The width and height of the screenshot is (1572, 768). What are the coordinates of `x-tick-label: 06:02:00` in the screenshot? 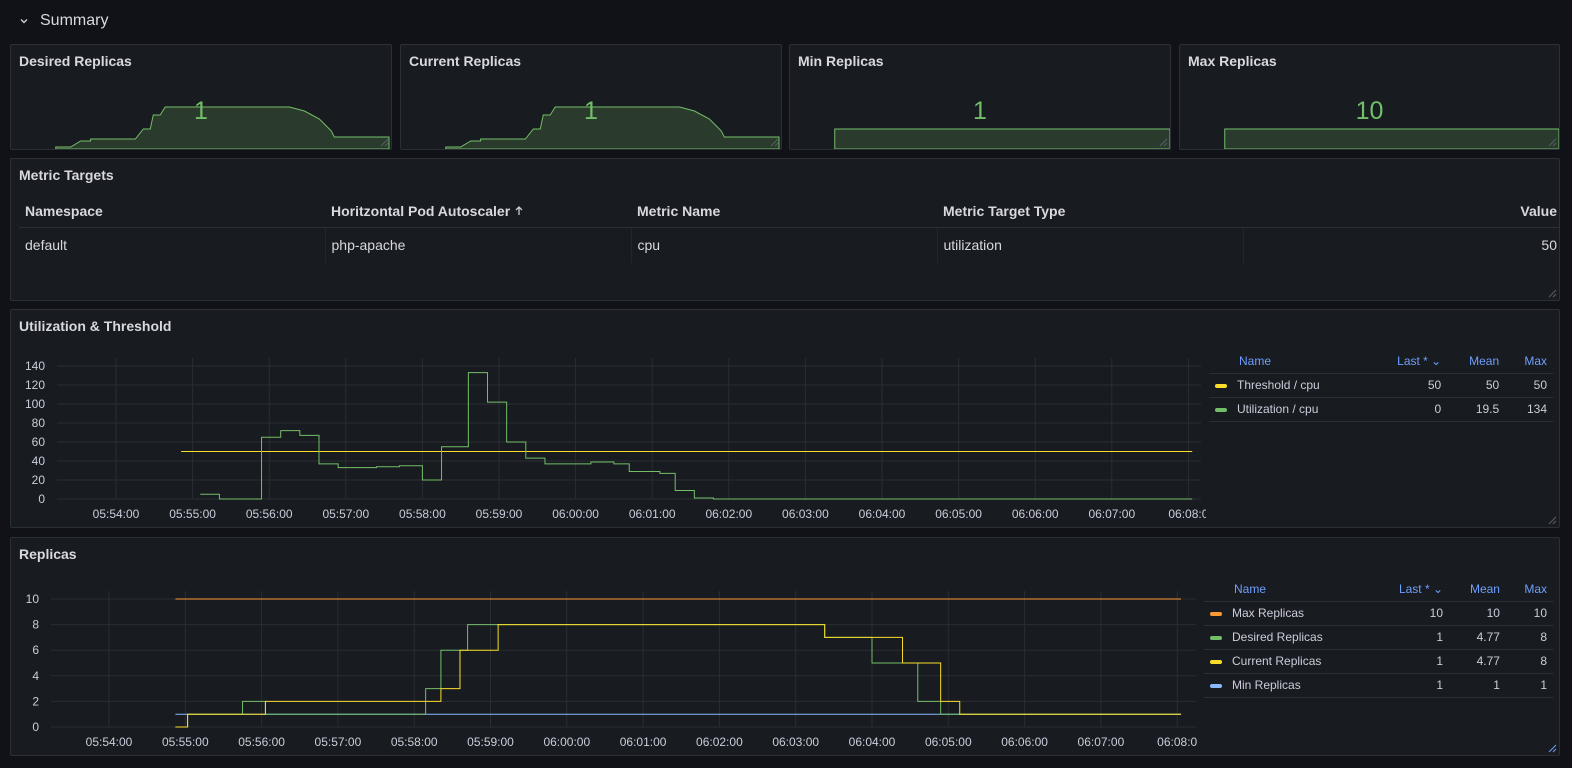 It's located at (719, 742).